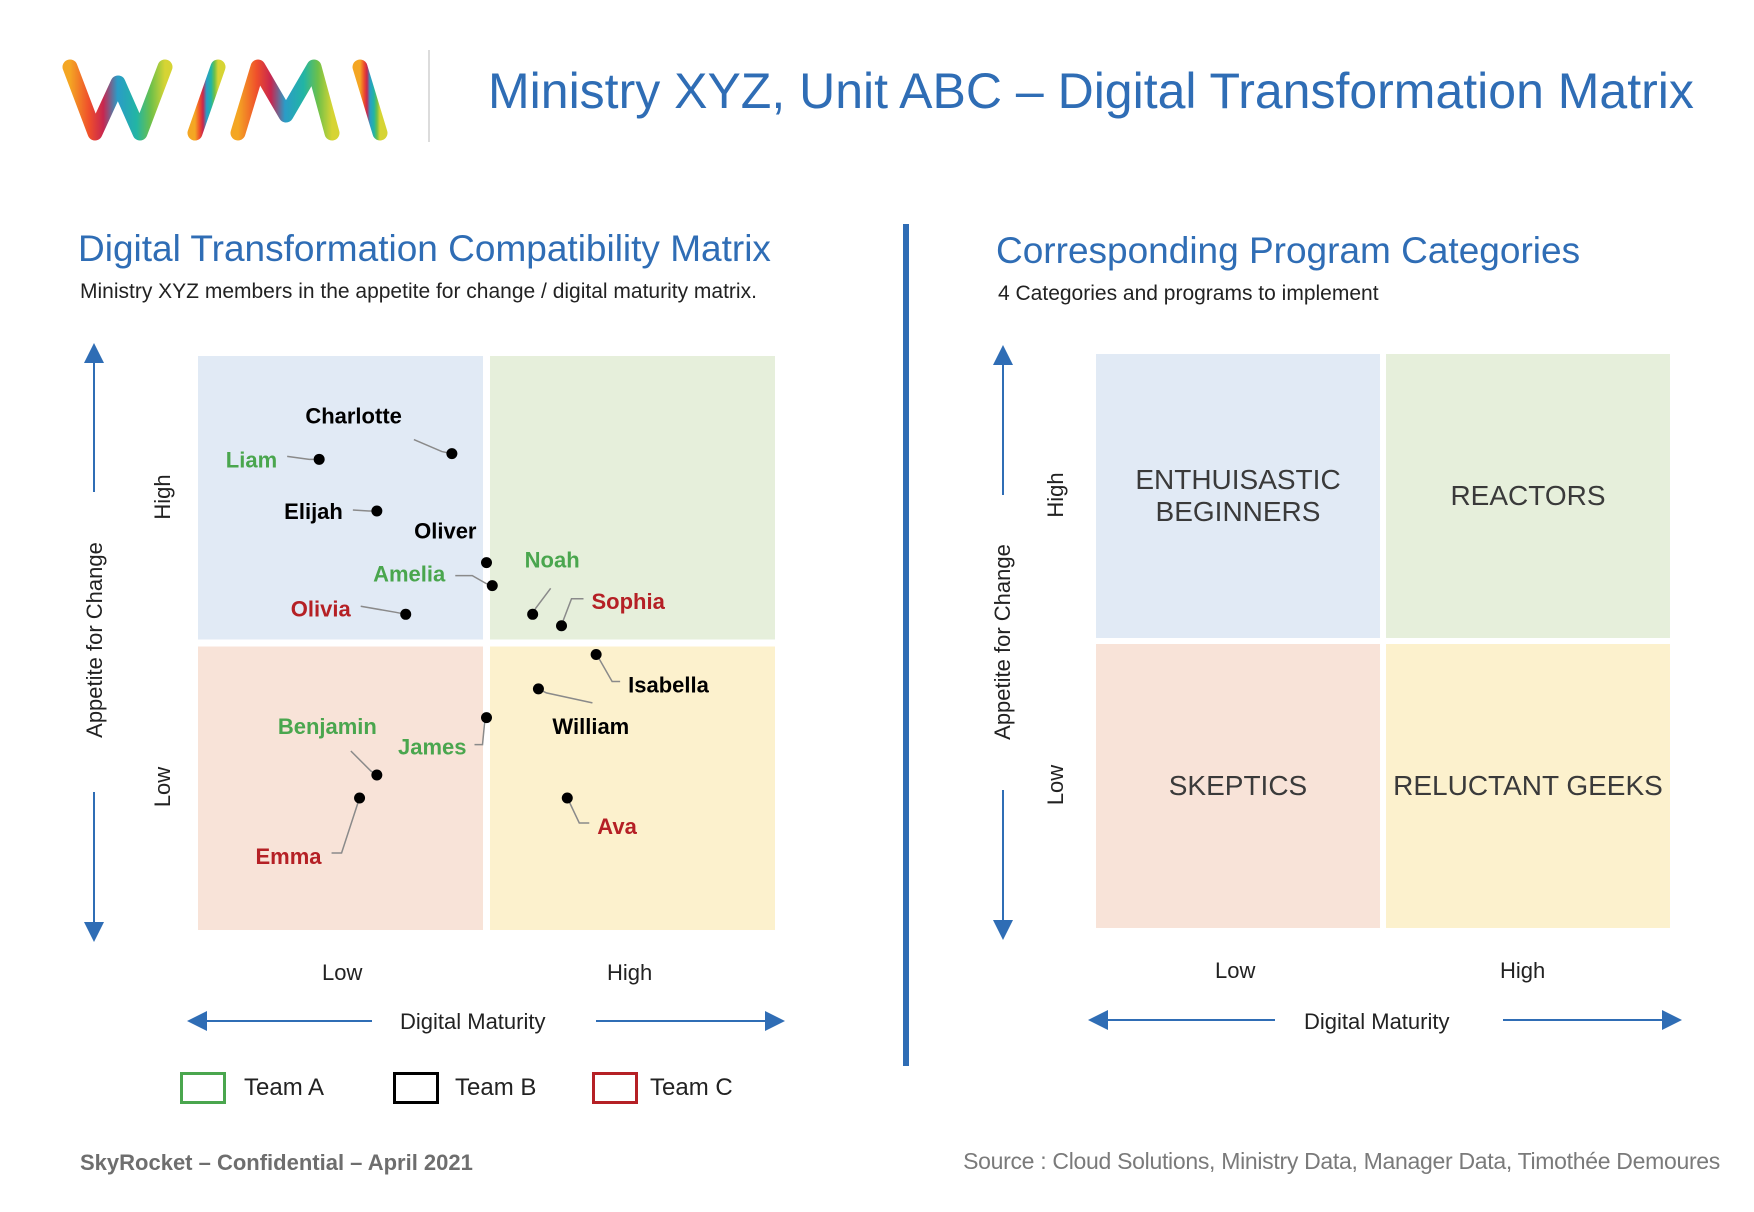  What do you see at coordinates (1377, 1021) in the screenshot?
I see `right-x-axis-label: Digital Maturity` at bounding box center [1377, 1021].